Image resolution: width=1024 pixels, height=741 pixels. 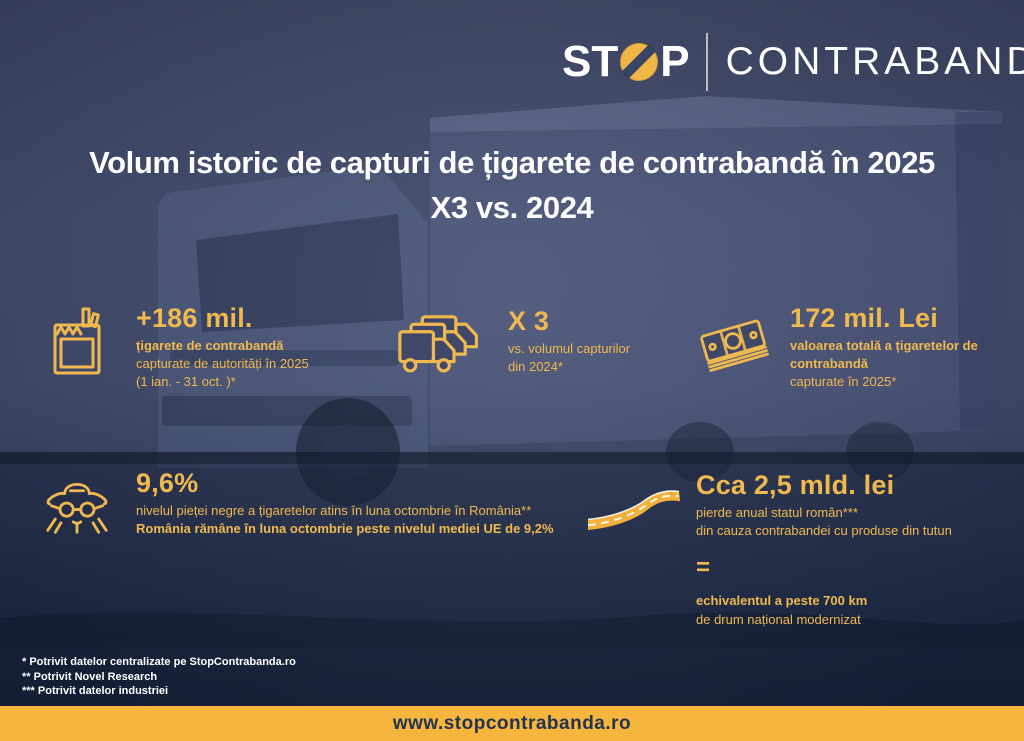 I want to click on smuggler-icon, so click(x=77, y=505).